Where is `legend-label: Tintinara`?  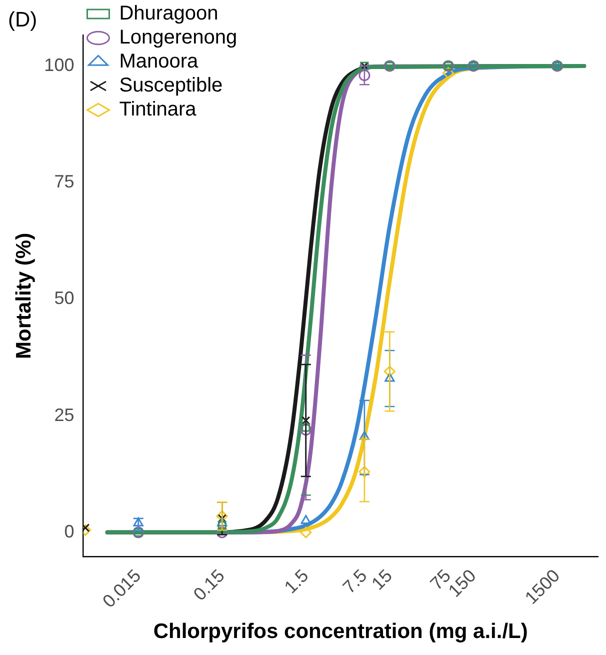
legend-label: Tintinara is located at coordinates (158, 109).